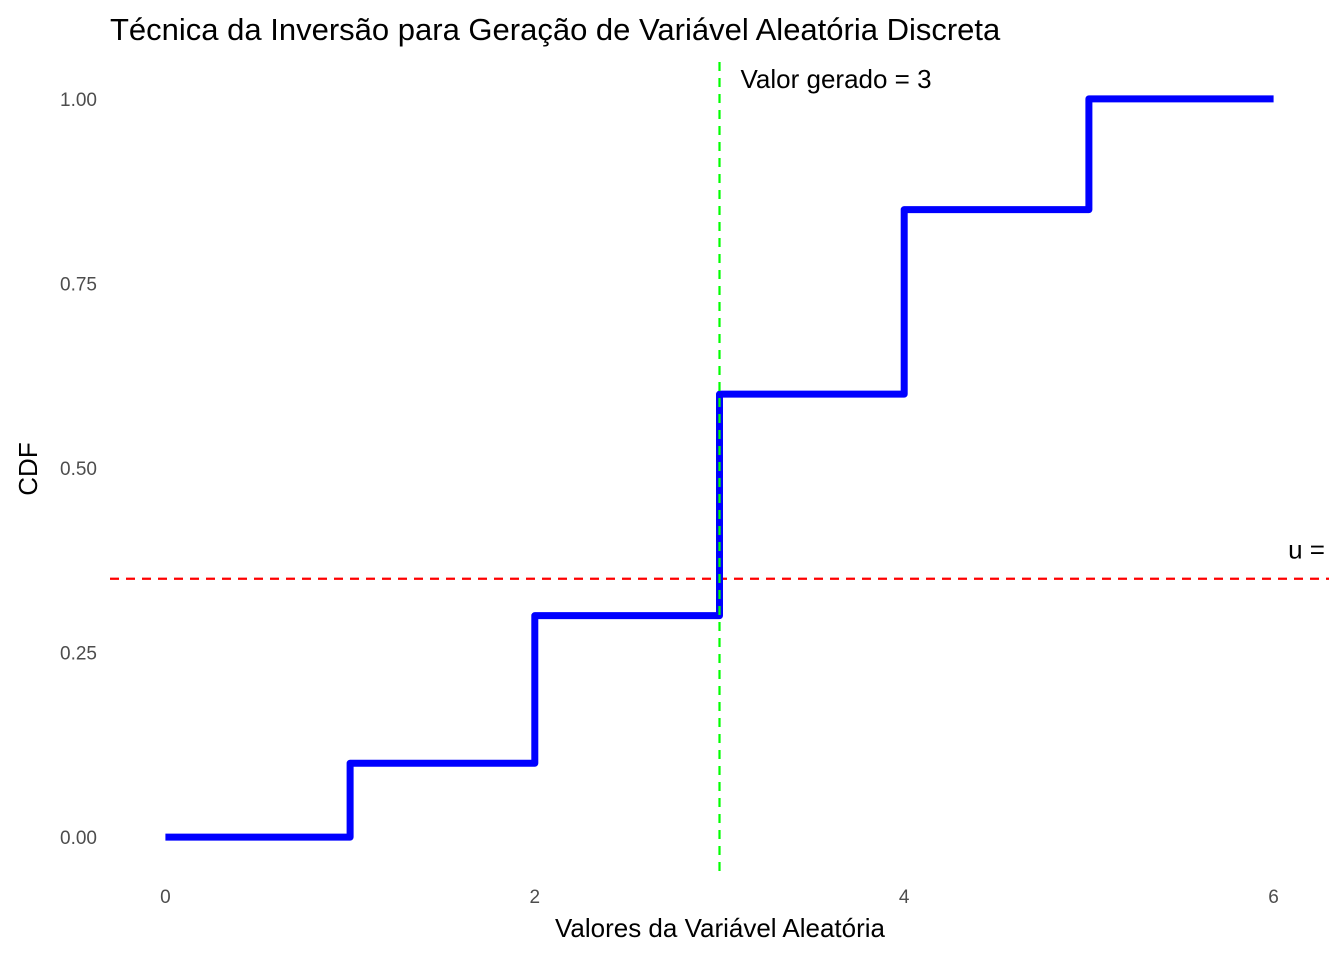 The image size is (1344, 960). Describe the element at coordinates (719, 897) in the screenshot. I see `x-axis-ticks: 0 2 4 6` at that location.